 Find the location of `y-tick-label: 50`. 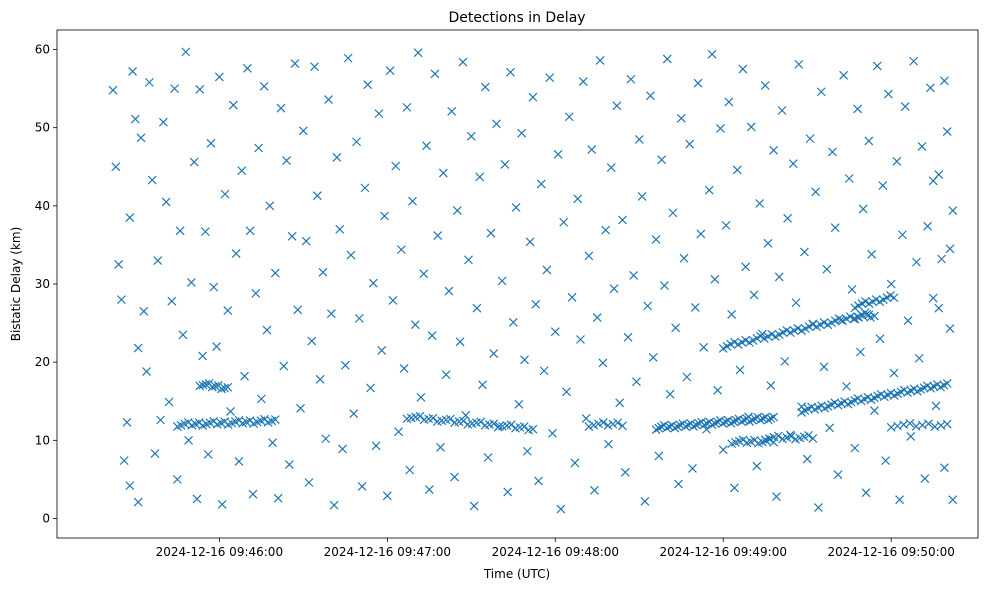

y-tick-label: 50 is located at coordinates (42, 128).